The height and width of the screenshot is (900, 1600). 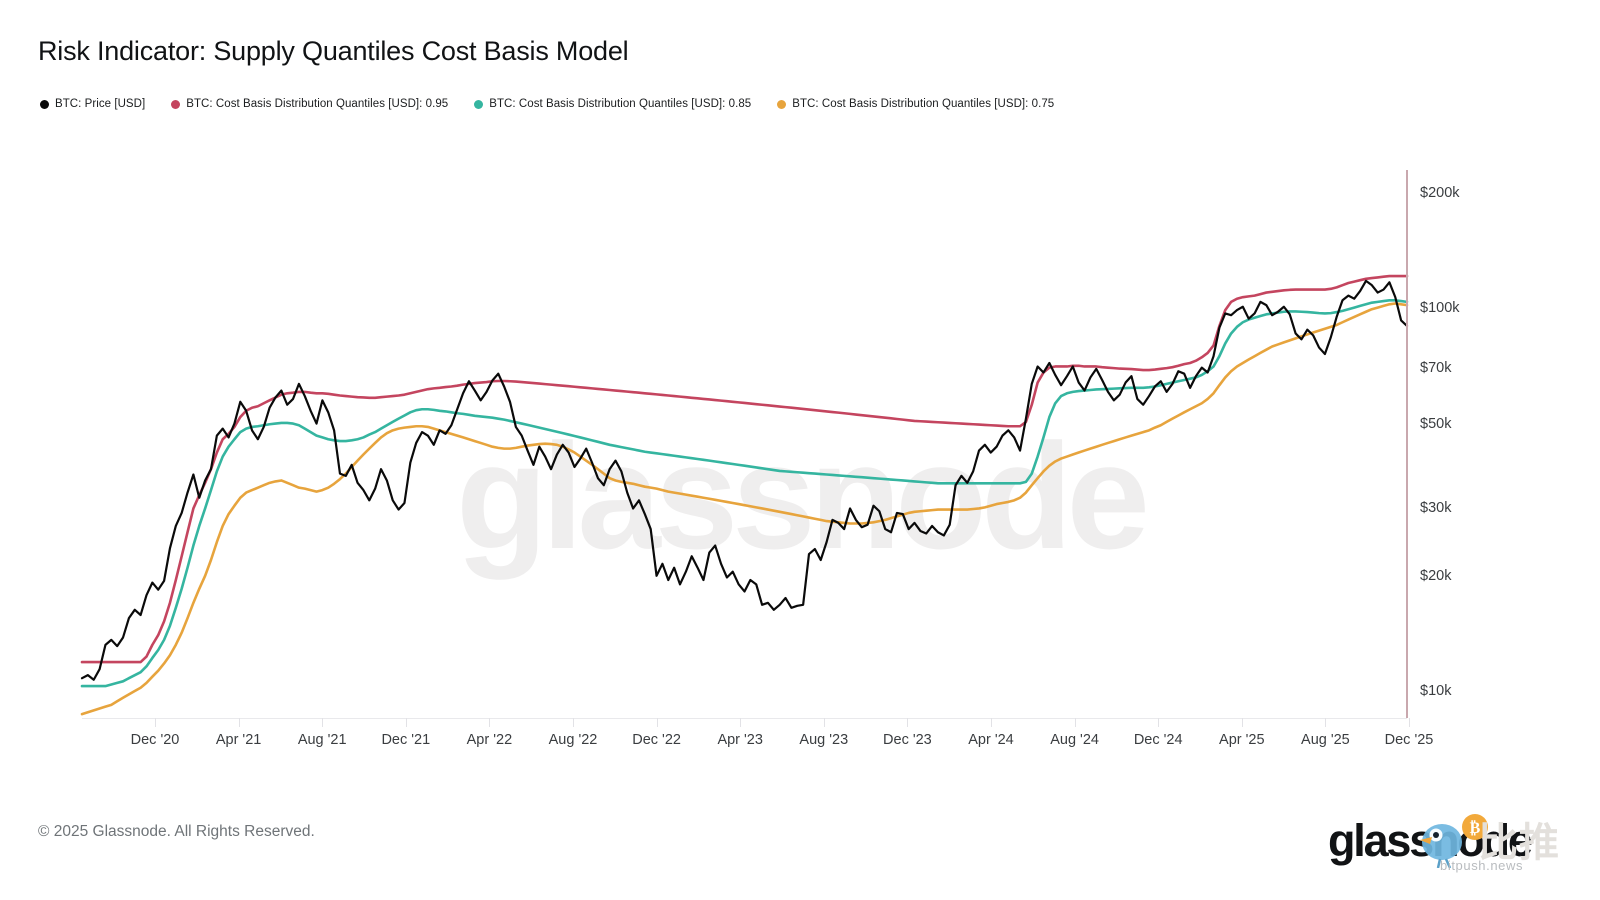 What do you see at coordinates (479, 104) in the screenshot?
I see `legend-dot-q085` at bounding box center [479, 104].